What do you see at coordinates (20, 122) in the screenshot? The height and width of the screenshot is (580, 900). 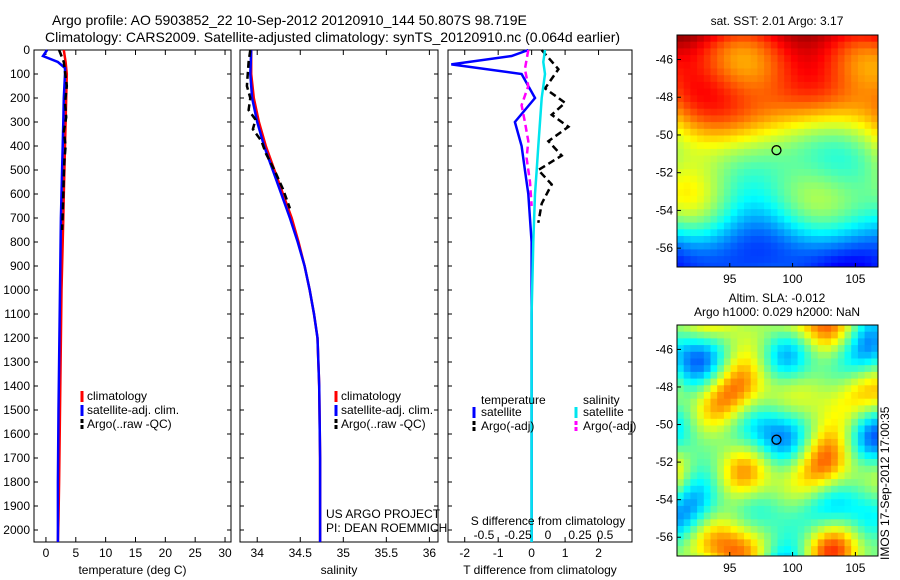 I see `y-tick-label: 300` at bounding box center [20, 122].